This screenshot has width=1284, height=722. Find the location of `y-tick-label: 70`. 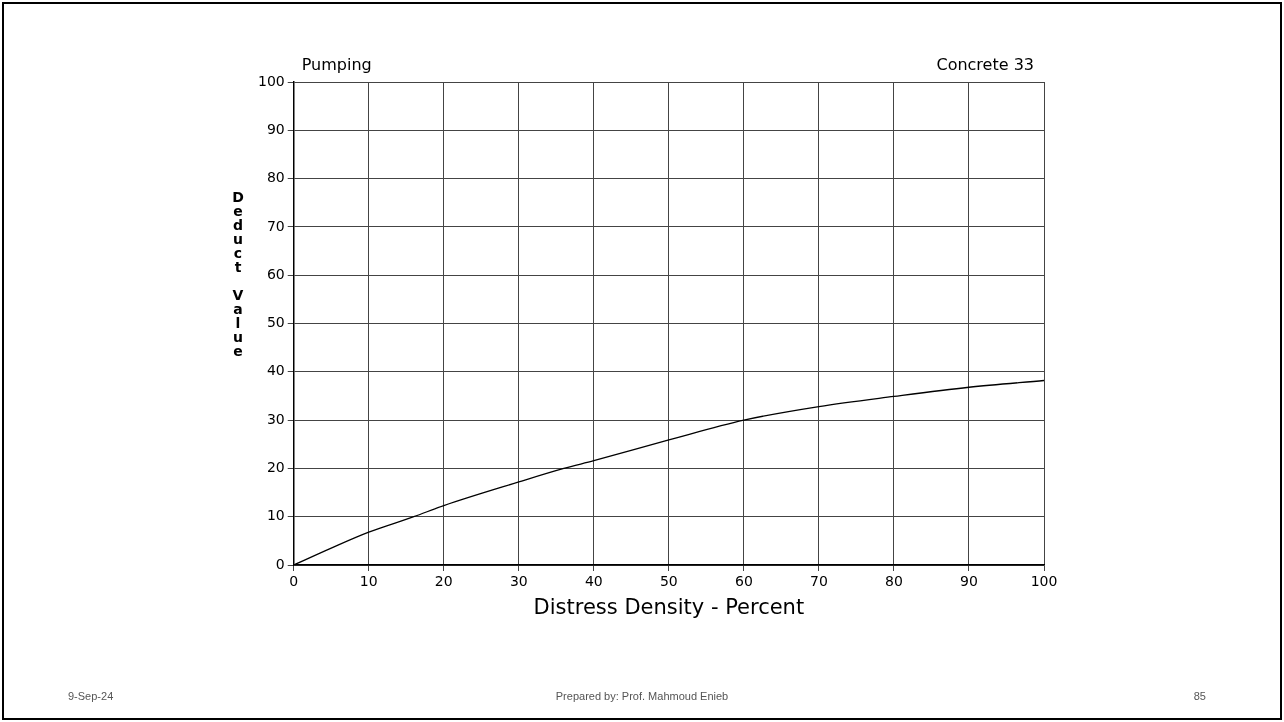

y-tick-label: 70 is located at coordinates (275, 225).